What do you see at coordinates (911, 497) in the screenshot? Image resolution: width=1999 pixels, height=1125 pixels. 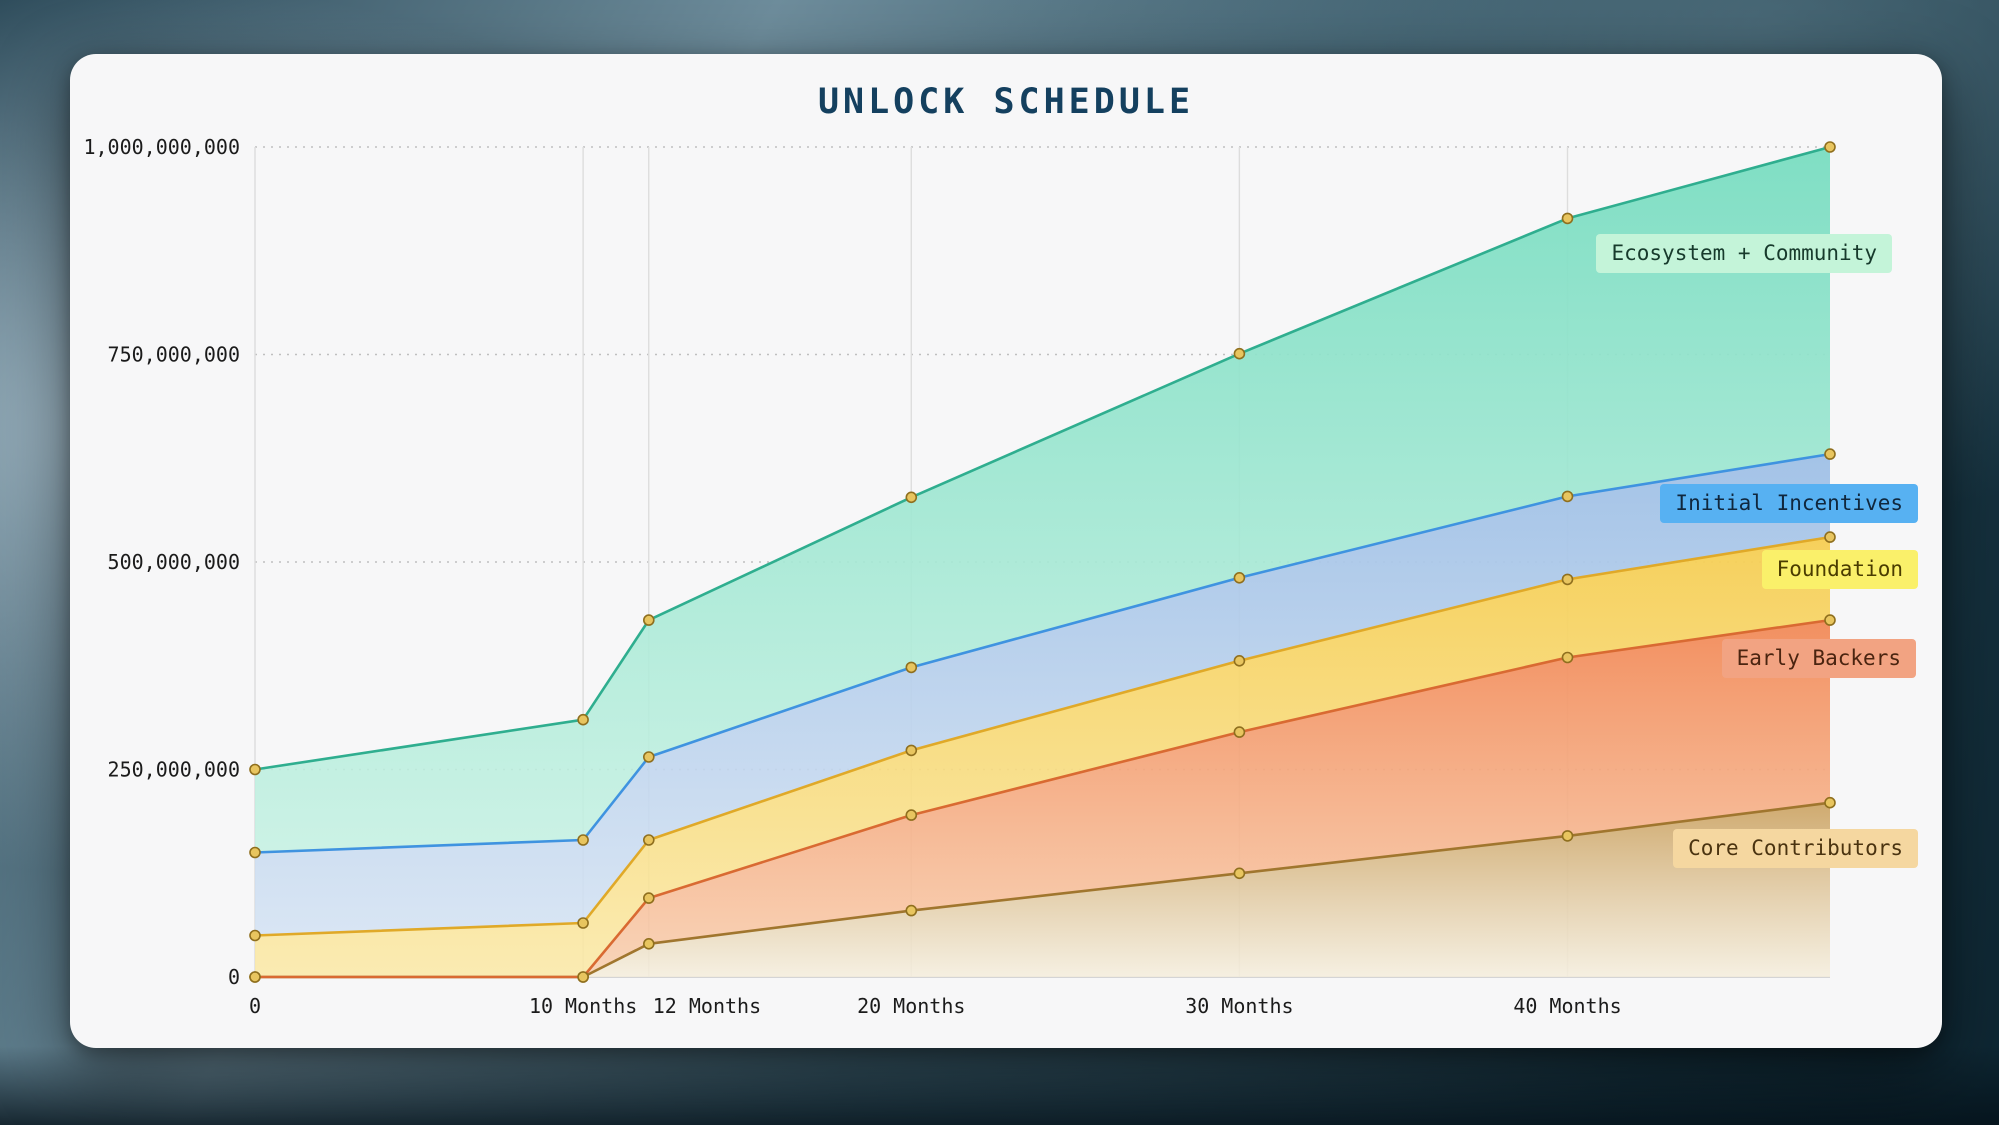 I see `point-ecosystem-community-m20` at bounding box center [911, 497].